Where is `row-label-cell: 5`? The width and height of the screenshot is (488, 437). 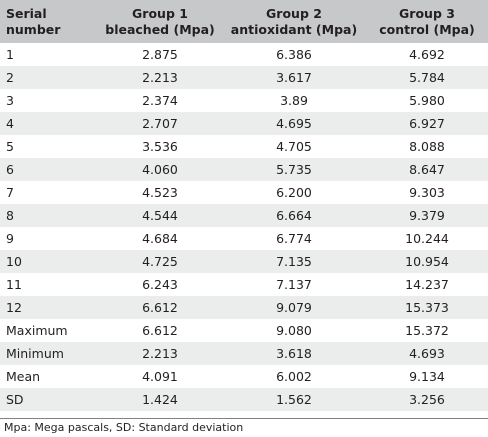
row-label-cell: 5 is located at coordinates (10, 146).